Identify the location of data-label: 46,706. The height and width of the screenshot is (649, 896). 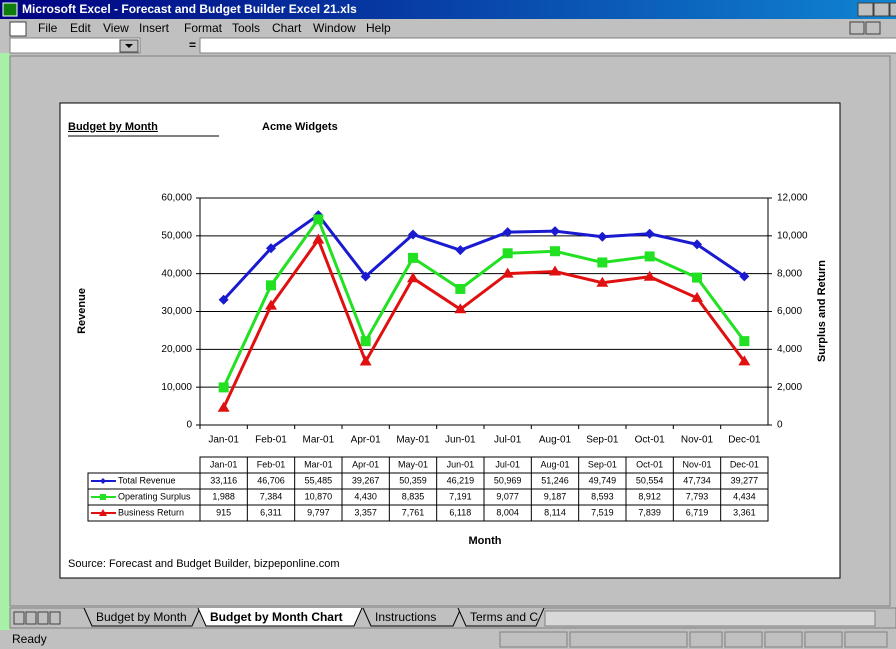
(271, 480).